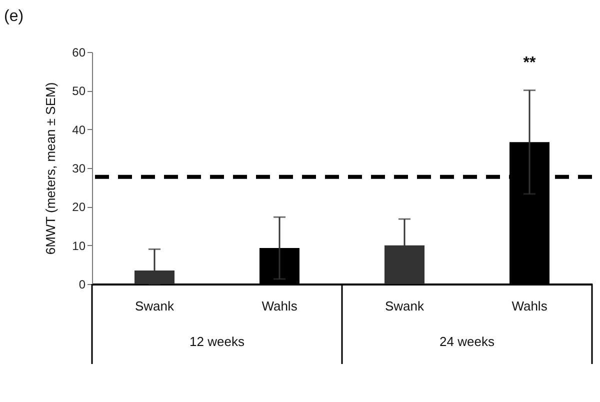 This screenshot has width=600, height=402. What do you see at coordinates (217, 341) in the screenshot?
I see `text: 12 weeks` at bounding box center [217, 341].